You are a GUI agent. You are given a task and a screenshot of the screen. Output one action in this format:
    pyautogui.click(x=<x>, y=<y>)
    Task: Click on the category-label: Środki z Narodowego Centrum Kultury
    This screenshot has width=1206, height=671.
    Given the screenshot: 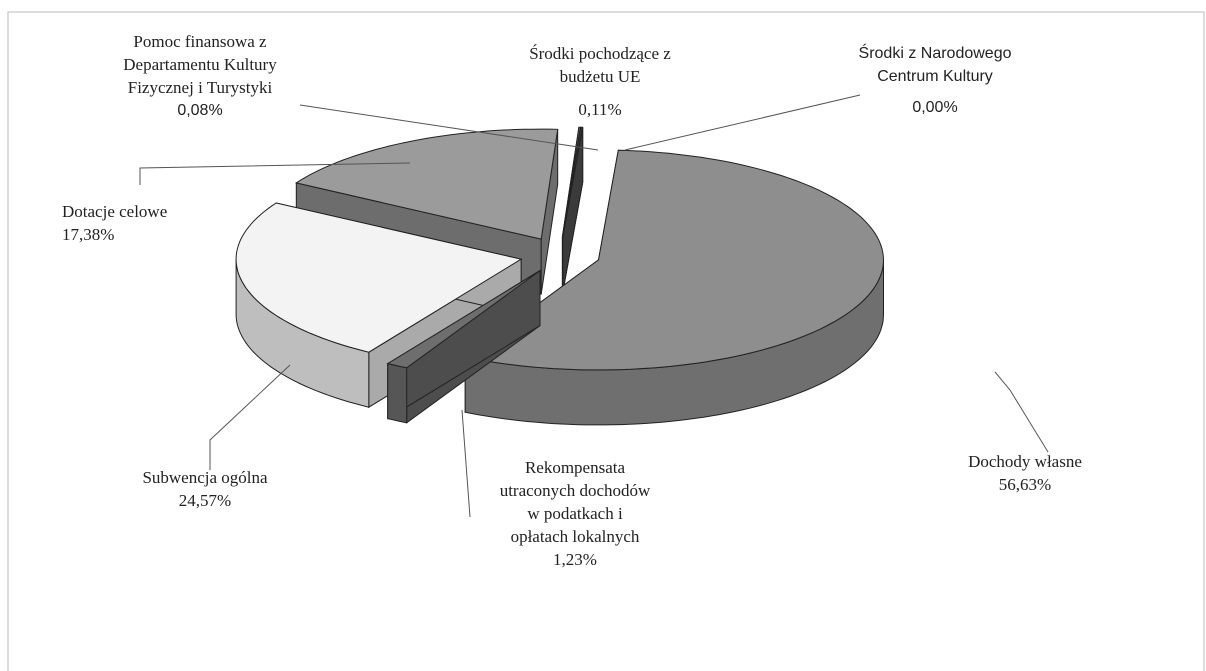 What is the action you would take?
    pyautogui.click(x=935, y=65)
    